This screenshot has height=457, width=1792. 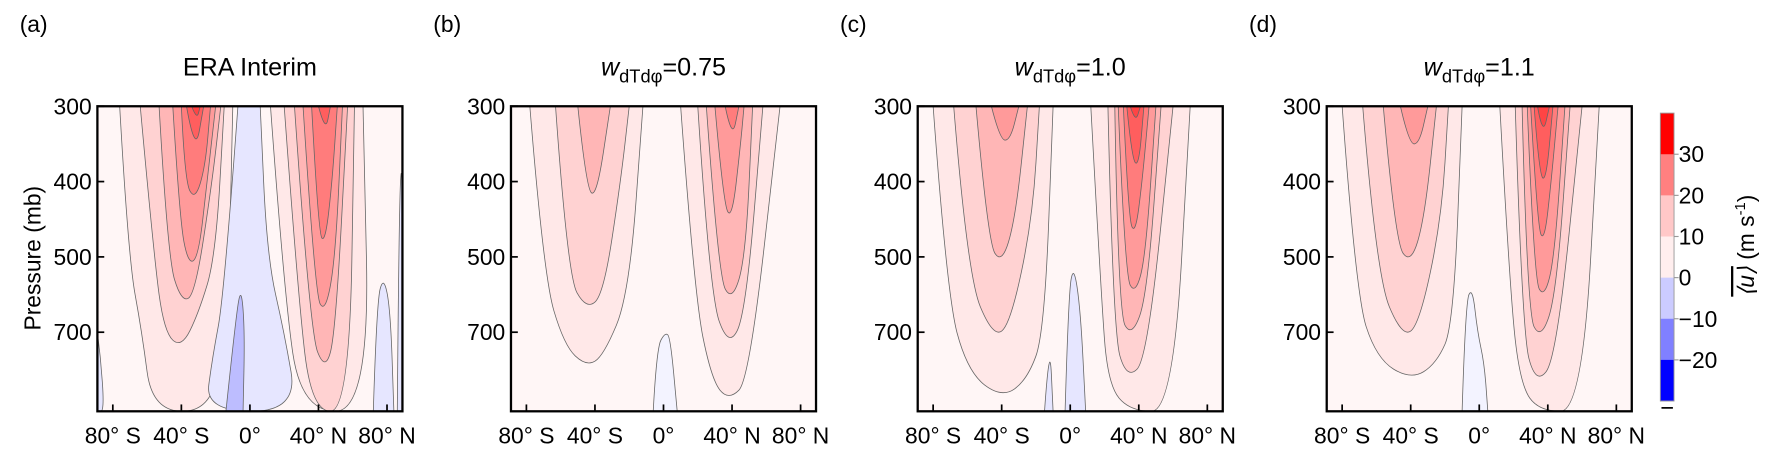 I want to click on panel-label: (b), so click(x=447, y=24).